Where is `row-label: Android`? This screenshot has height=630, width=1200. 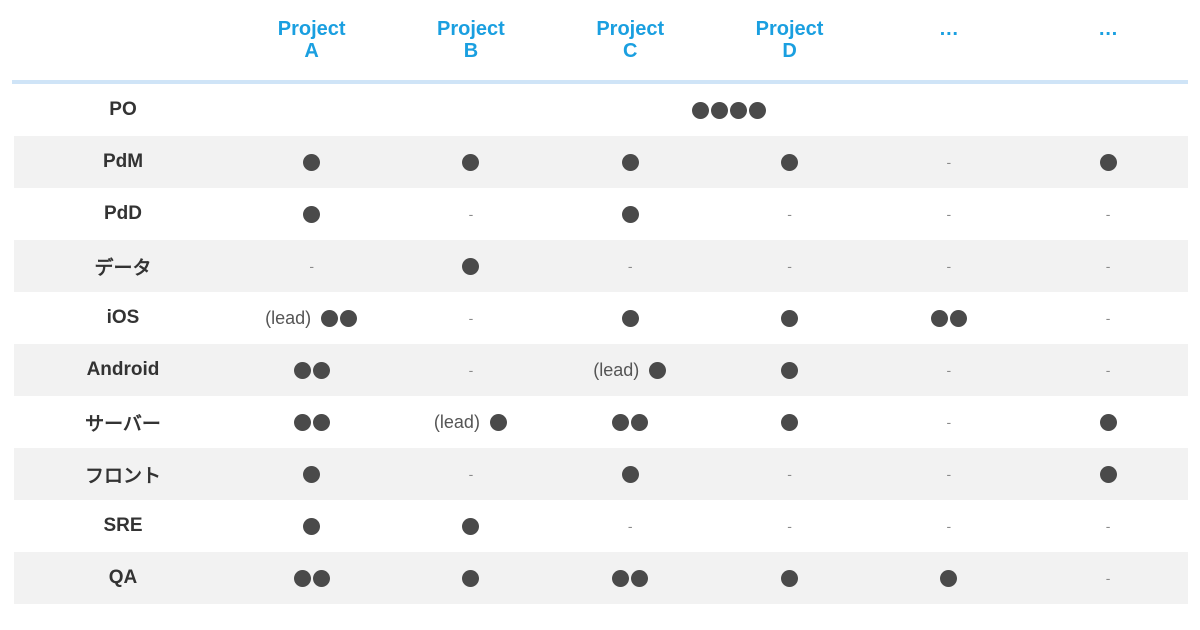
row-label: Android is located at coordinates (123, 369).